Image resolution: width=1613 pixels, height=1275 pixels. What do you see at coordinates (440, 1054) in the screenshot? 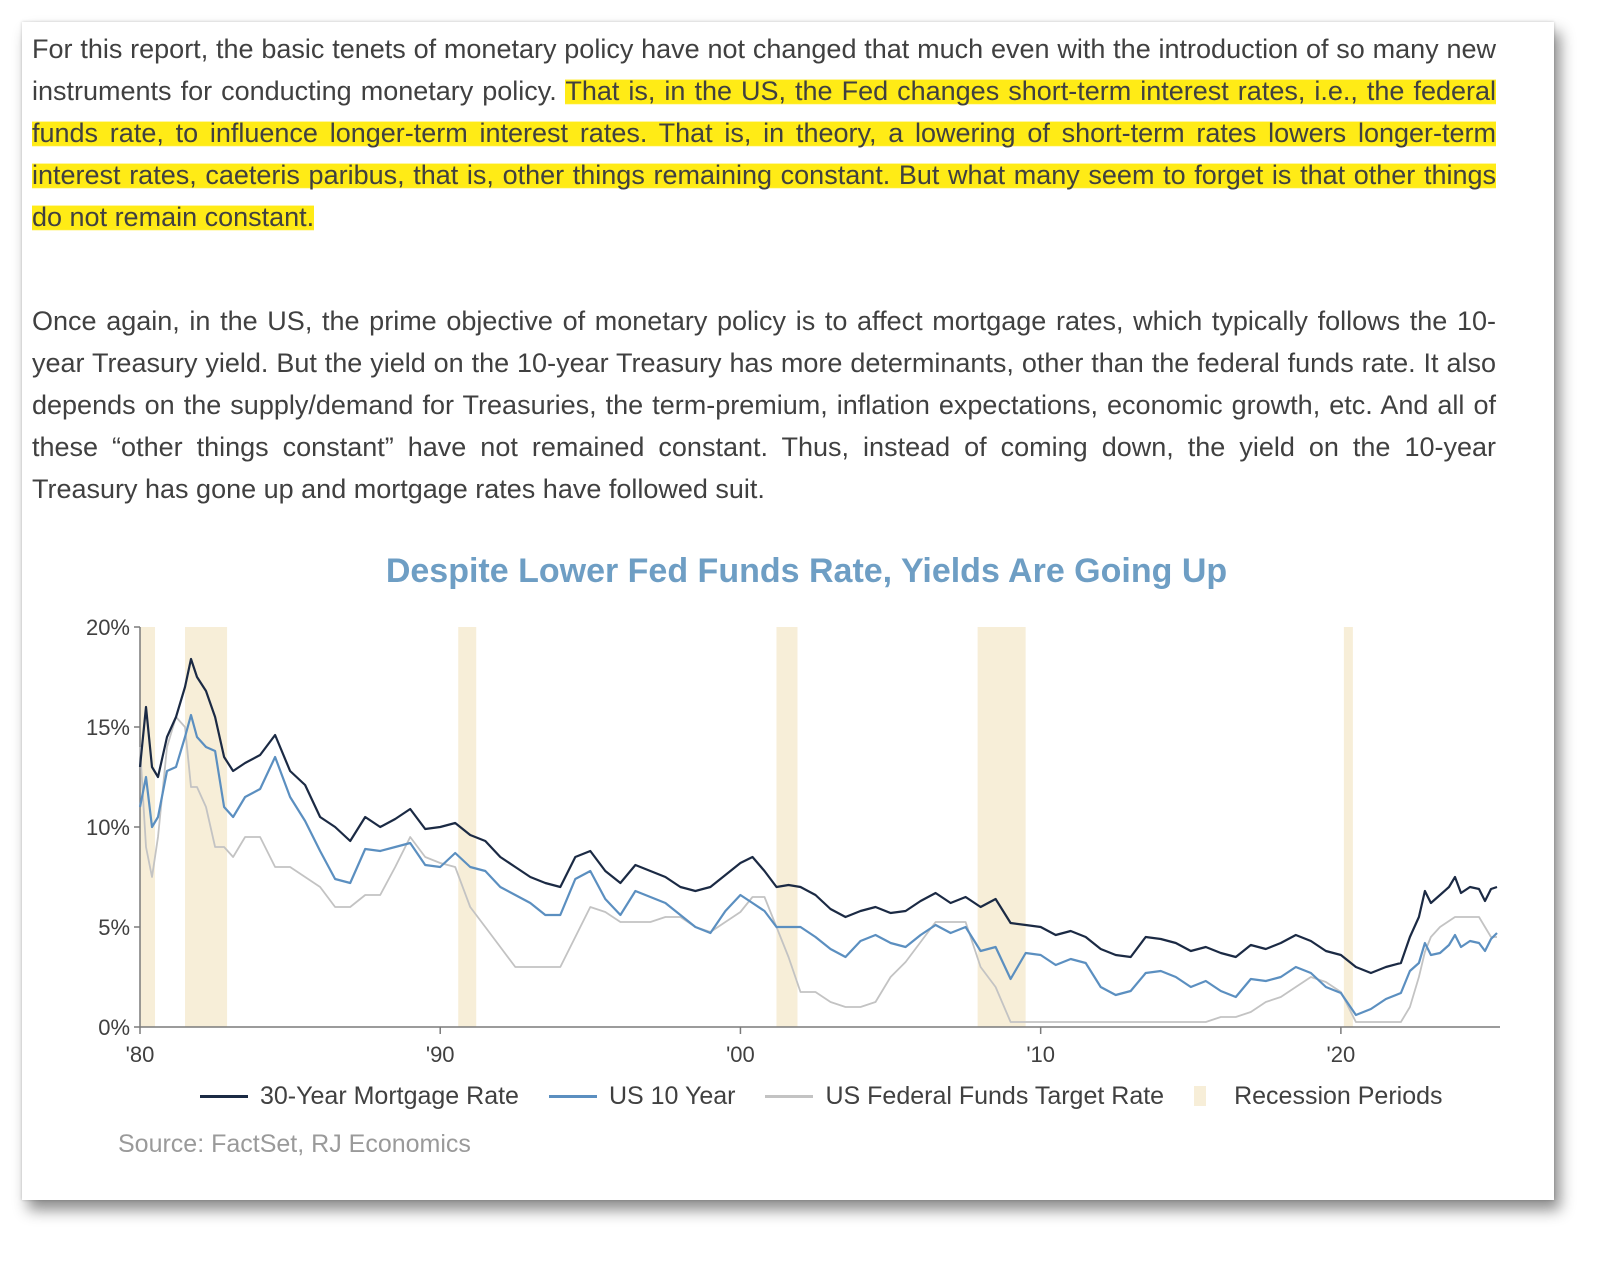
I see `x-tick-label-1: '90` at bounding box center [440, 1054].